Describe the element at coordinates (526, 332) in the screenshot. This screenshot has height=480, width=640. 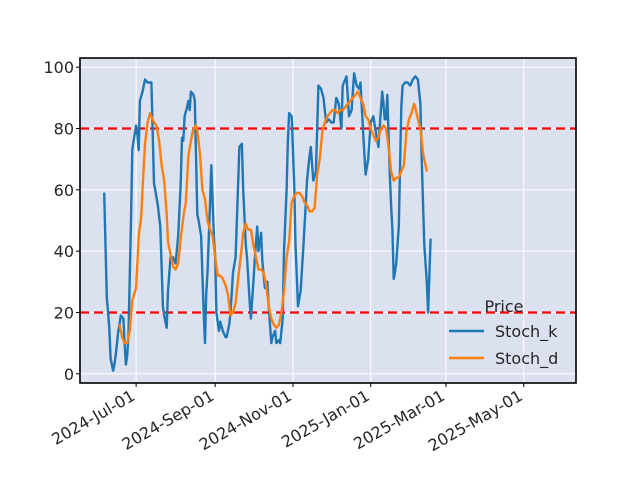
I see `legend-label-stoch_k: Stoch_k` at that location.